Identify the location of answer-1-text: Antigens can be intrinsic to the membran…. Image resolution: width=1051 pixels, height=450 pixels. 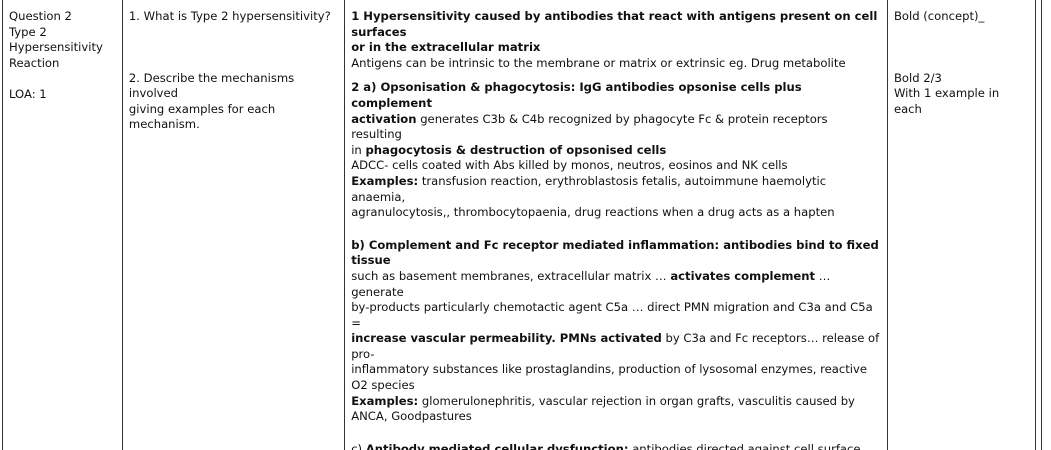
(598, 62).